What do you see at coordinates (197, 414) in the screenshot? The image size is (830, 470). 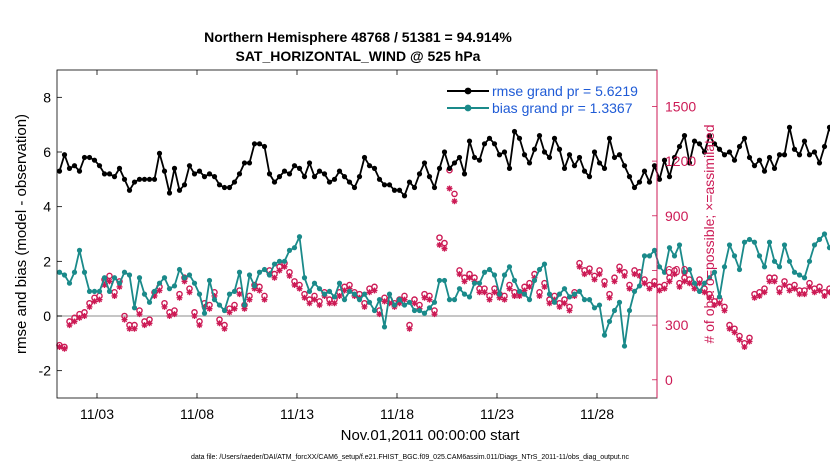 I see `x-tick-label: 11/08` at bounding box center [197, 414].